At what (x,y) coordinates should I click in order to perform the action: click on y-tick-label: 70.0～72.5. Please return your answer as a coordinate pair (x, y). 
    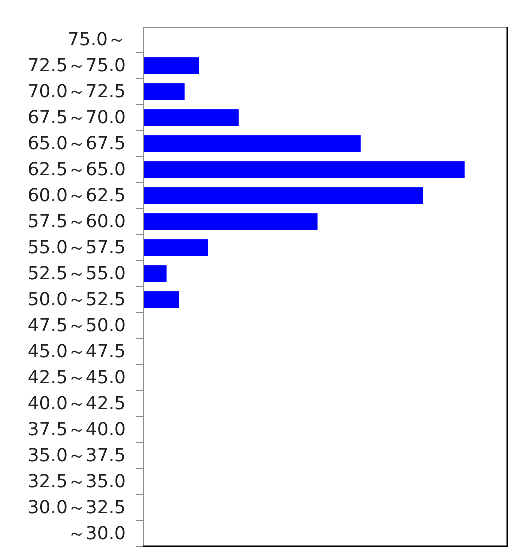
    Looking at the image, I should click on (77, 92).